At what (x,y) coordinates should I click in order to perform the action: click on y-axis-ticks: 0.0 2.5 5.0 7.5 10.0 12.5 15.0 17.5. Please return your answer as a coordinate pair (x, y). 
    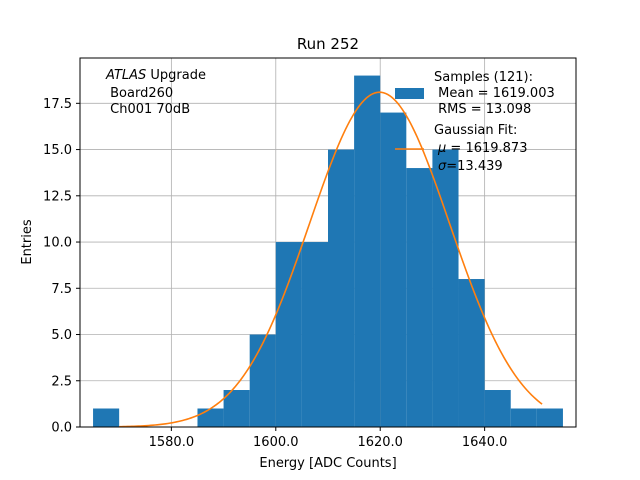
    Looking at the image, I should click on (61, 266).